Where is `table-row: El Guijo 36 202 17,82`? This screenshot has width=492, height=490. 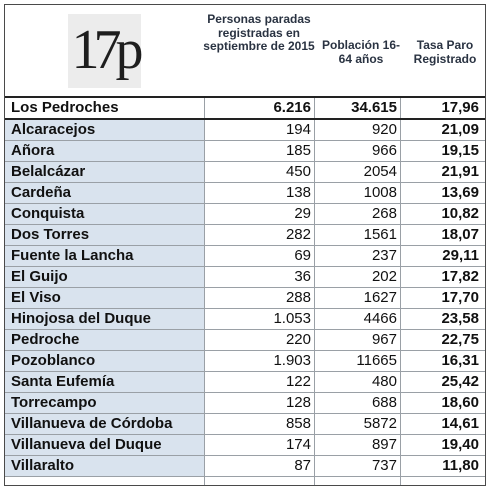
table-row: El Guijo 36 202 17,82 is located at coordinates (245, 277).